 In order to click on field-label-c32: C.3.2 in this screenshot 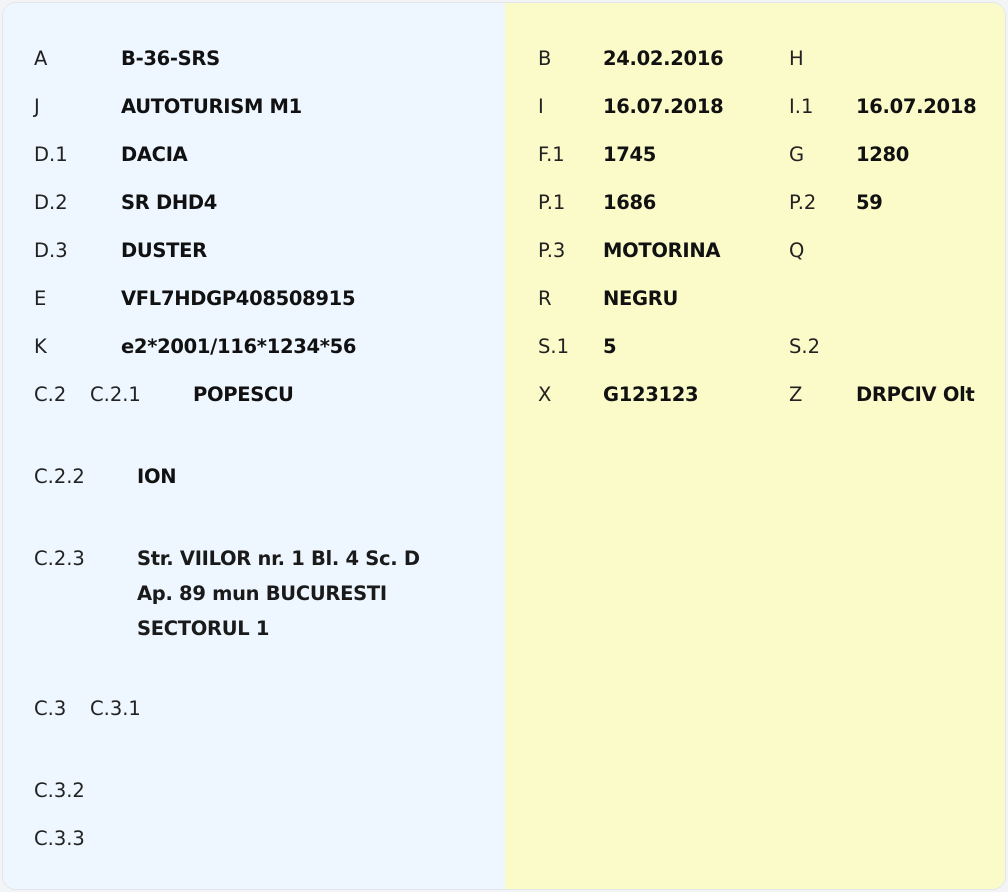, I will do `click(59, 790)`.